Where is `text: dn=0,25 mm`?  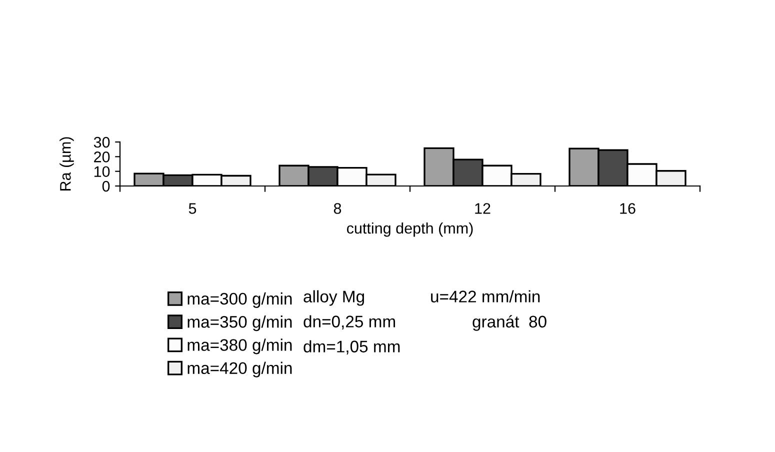
text: dn=0,25 mm is located at coordinates (350, 322).